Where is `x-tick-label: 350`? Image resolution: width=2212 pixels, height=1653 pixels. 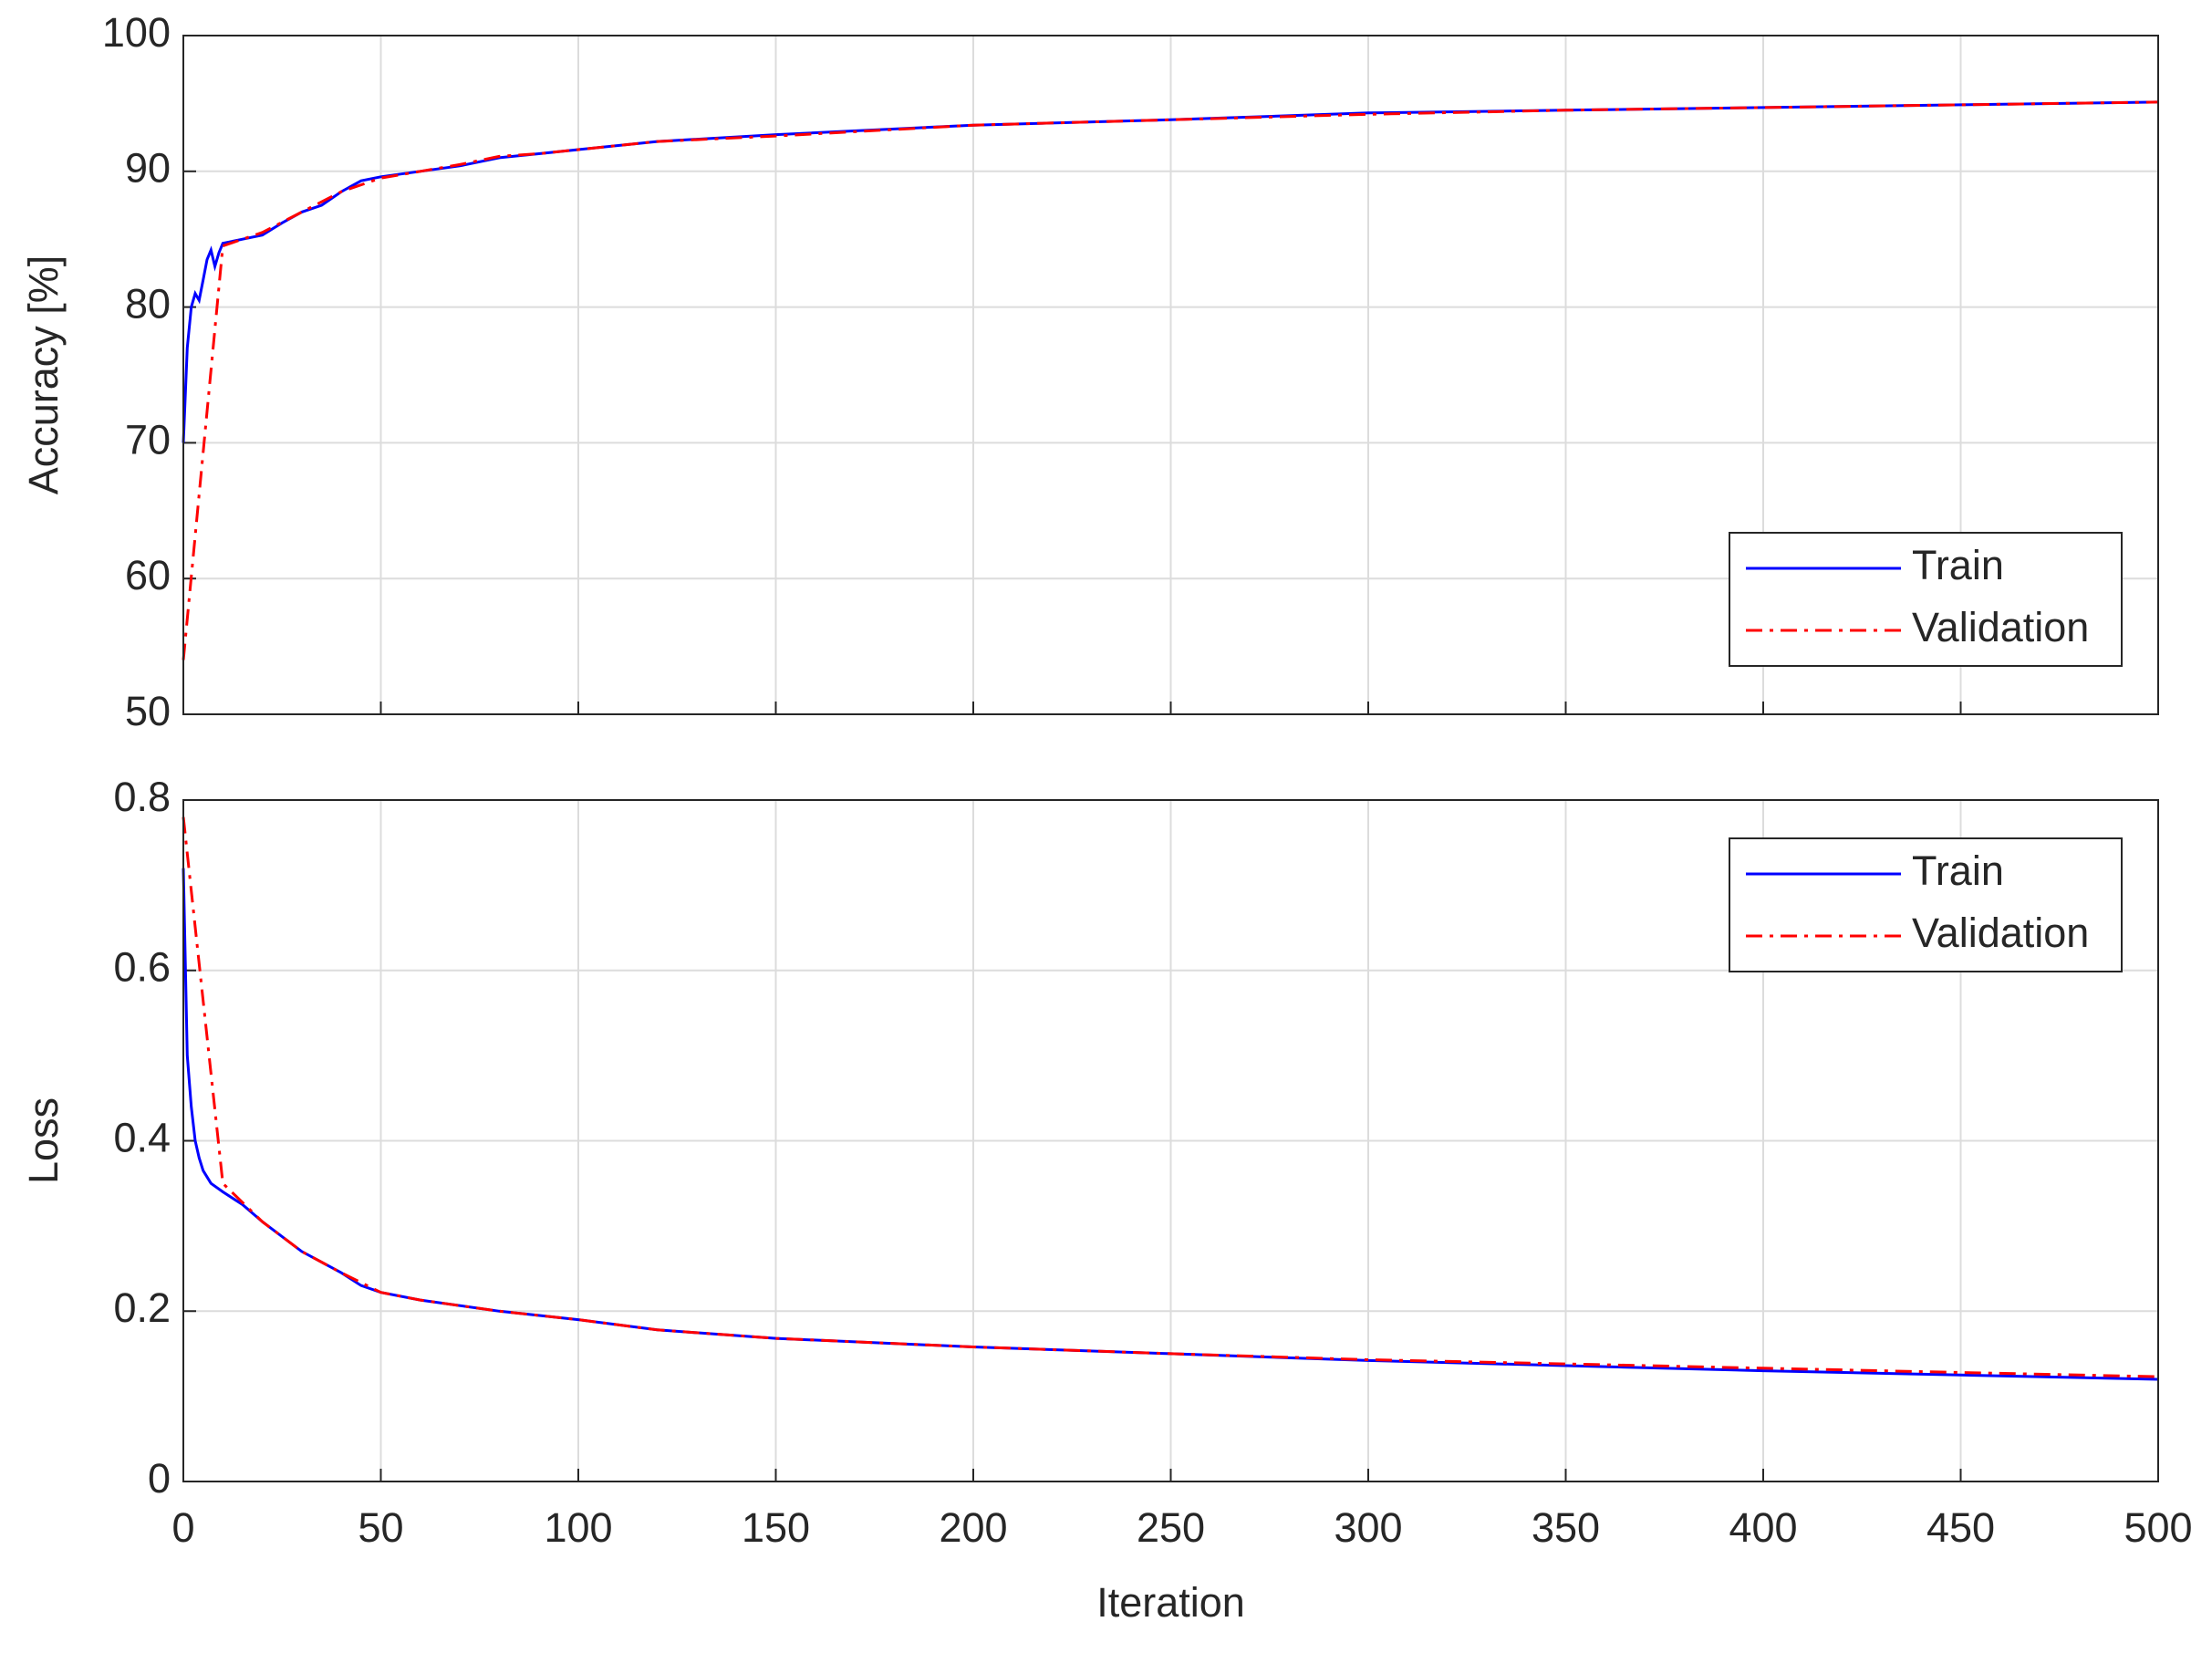 x-tick-label: 350 is located at coordinates (1566, 1527).